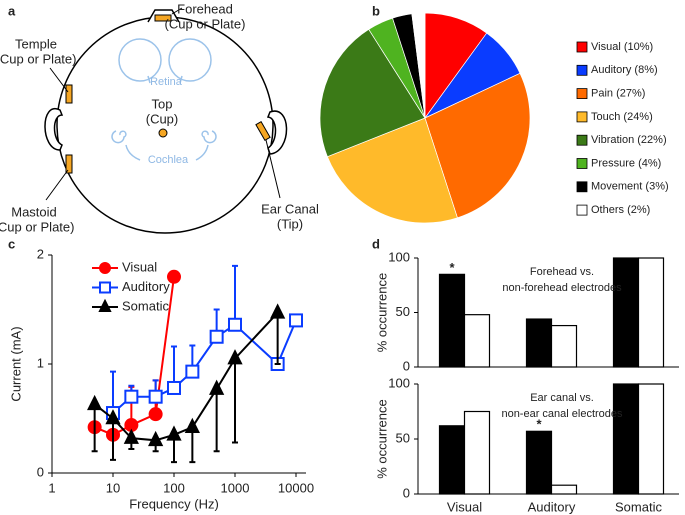 This screenshot has width=685, height=515. Describe the element at coordinates (630, 187) in the screenshot. I see `legend-label: Movement (3%)` at that location.